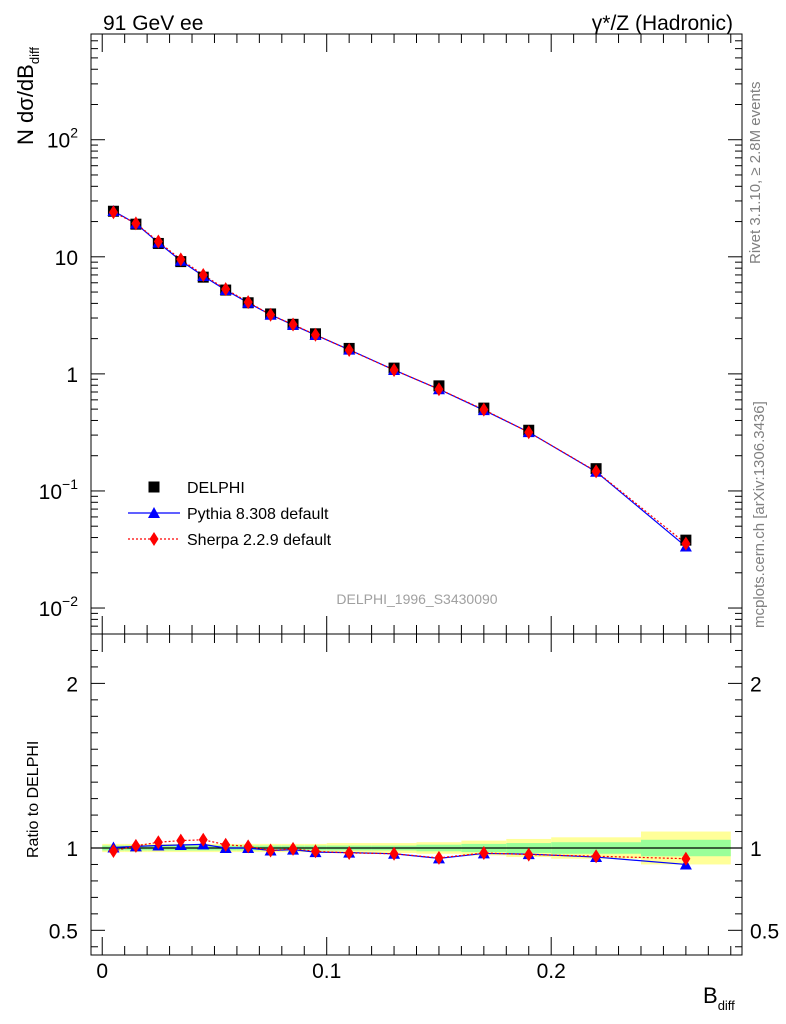 The width and height of the screenshot is (786, 1024). Describe the element at coordinates (756, 684) in the screenshot. I see `ratio-ytick-label-right: 2` at that location.